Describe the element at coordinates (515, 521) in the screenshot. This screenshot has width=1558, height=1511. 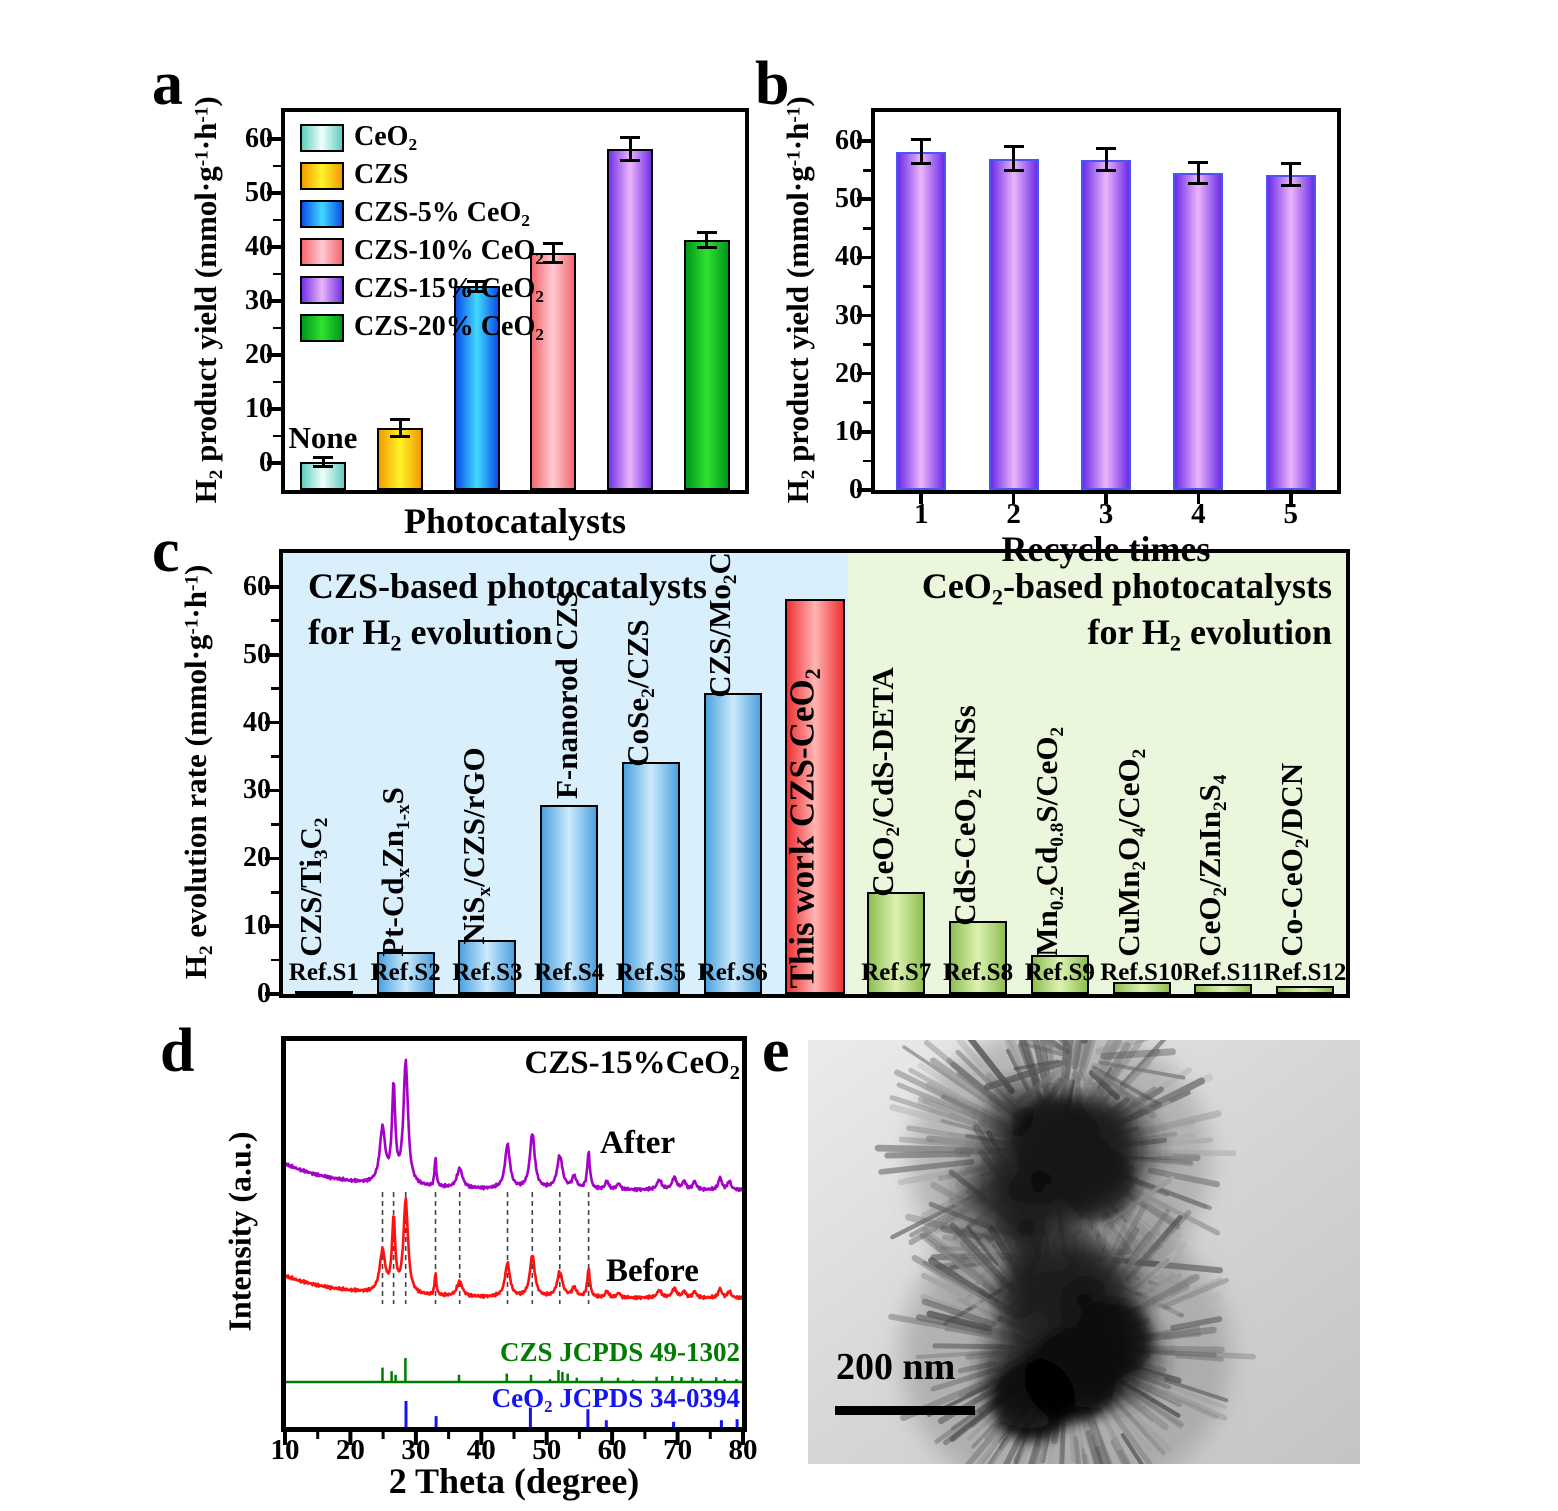
I see `panel-a-x-axis-label: Photocatalysts` at that location.